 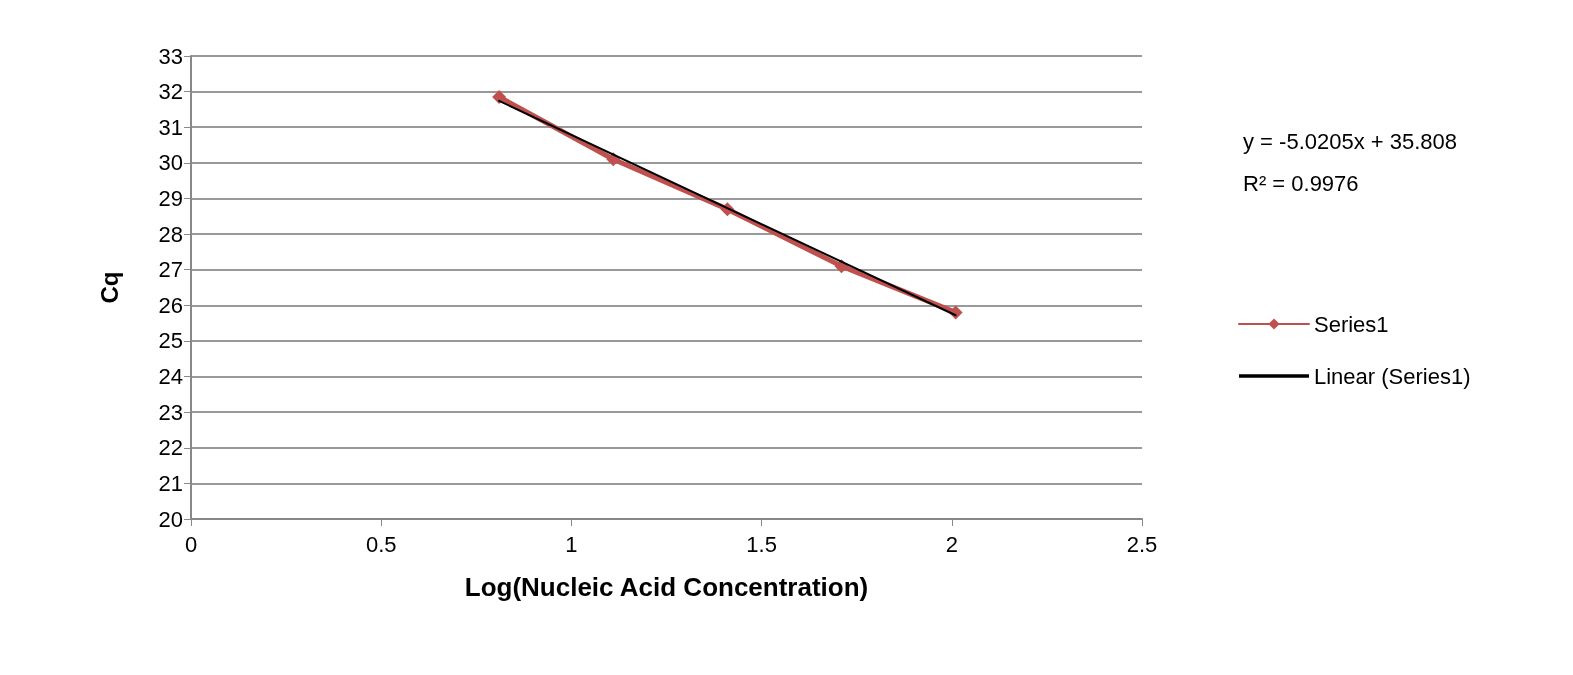 What do you see at coordinates (191, 544) in the screenshot?
I see `x-tick-label: 0` at bounding box center [191, 544].